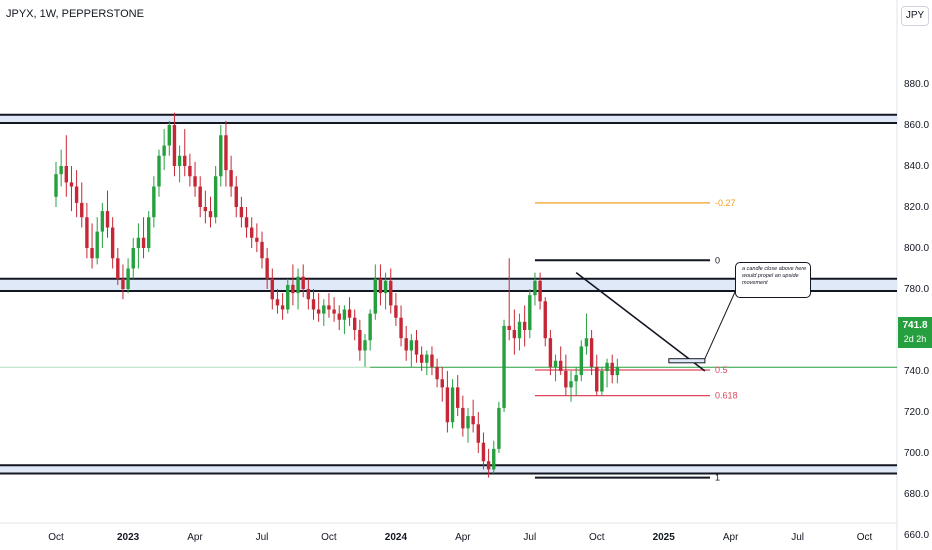 The image size is (932, 550). What do you see at coordinates (916, 125) in the screenshot?
I see `y-tick-860: 860.0` at bounding box center [916, 125].